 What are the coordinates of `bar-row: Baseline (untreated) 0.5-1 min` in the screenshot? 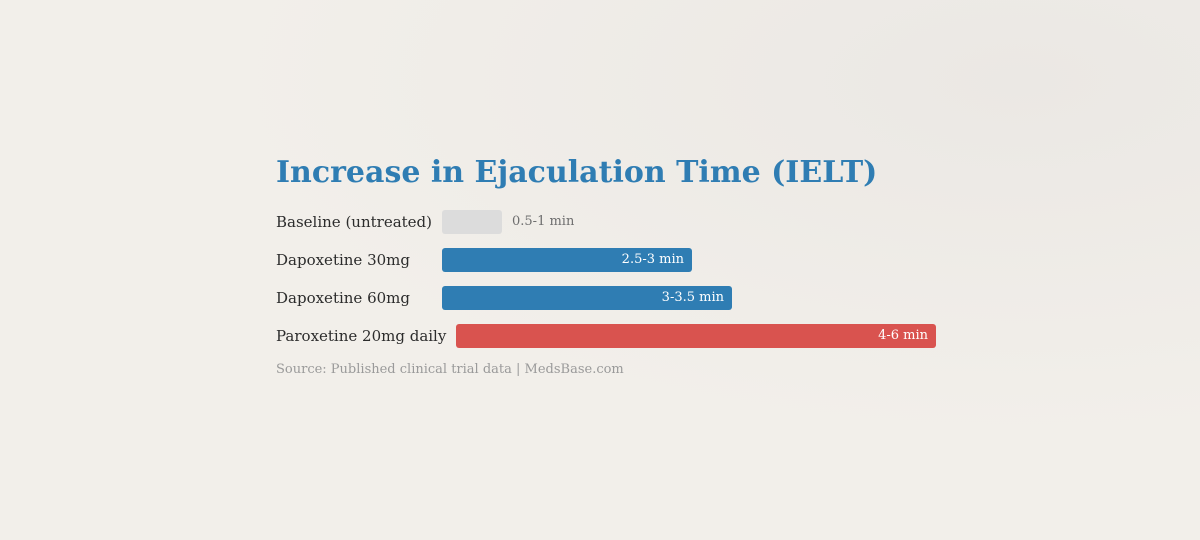 It's located at (616, 222).